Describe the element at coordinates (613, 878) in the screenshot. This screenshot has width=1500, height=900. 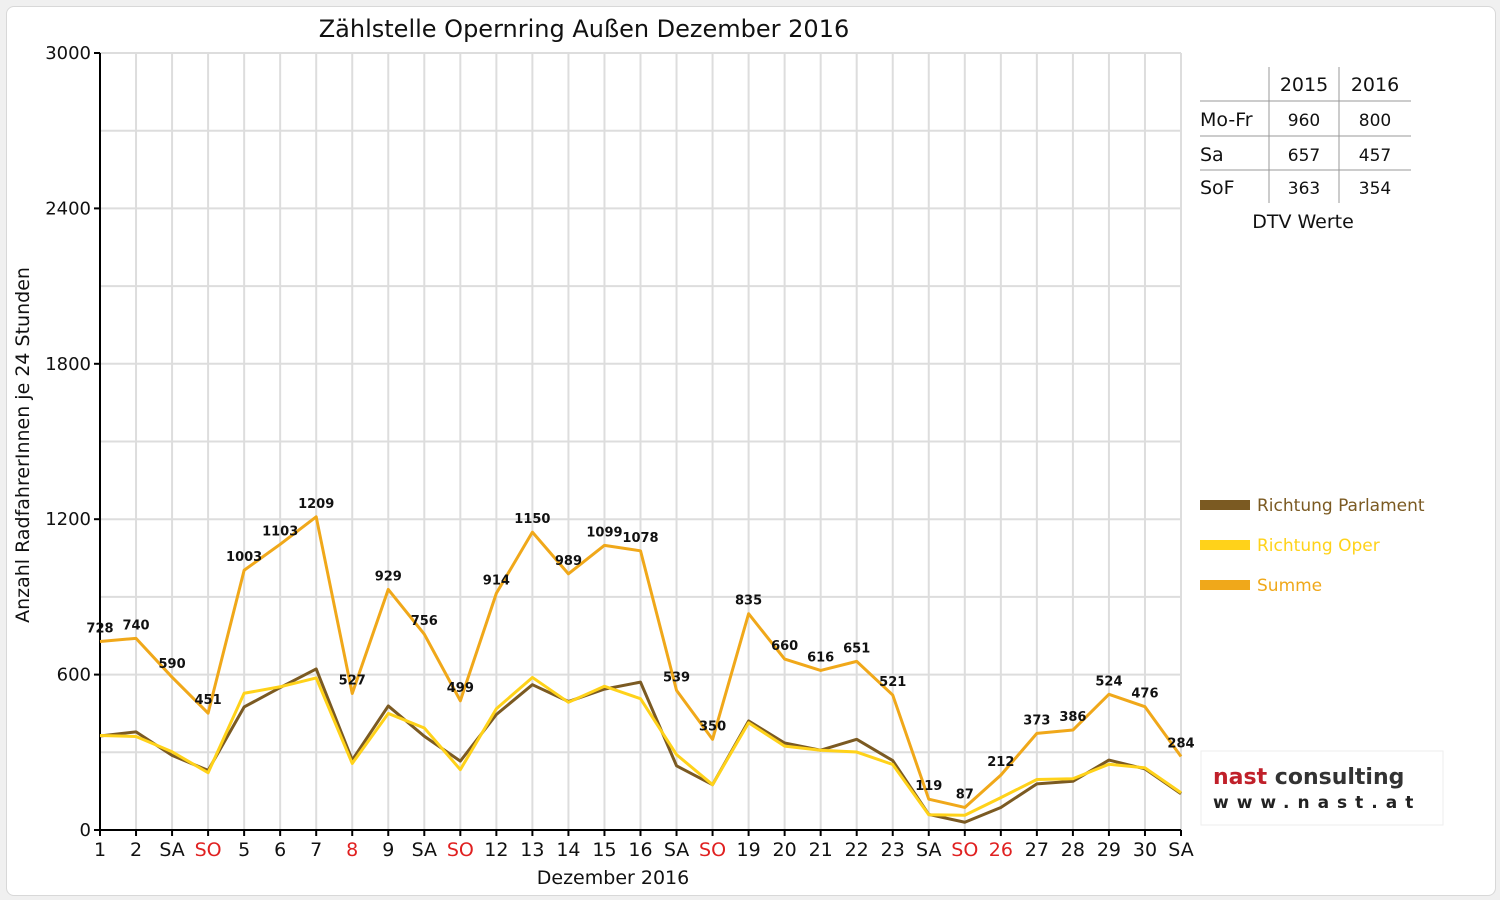
I see `x-axis-label: Dezember 2016` at that location.